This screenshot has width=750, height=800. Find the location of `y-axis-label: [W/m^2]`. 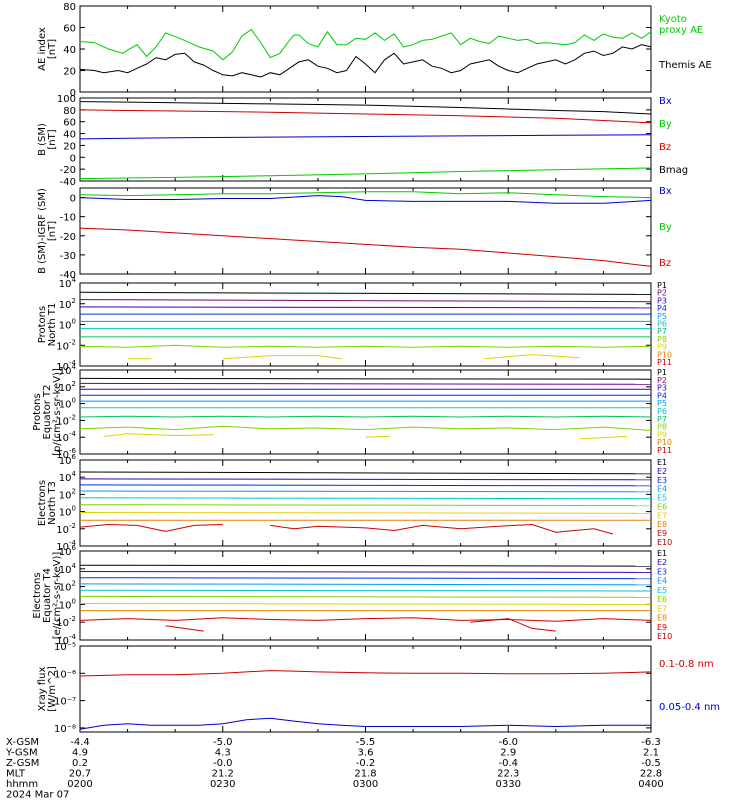

y-axis-label: [W/m^2] is located at coordinates (52, 689).